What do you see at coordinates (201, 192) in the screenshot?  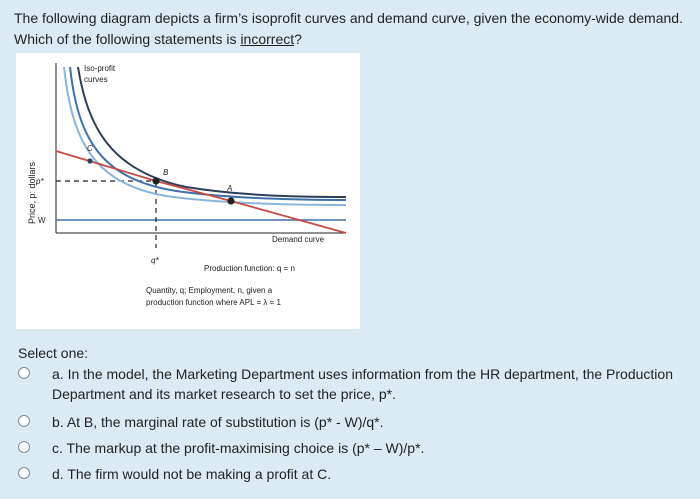 I see `demand-curve` at bounding box center [201, 192].